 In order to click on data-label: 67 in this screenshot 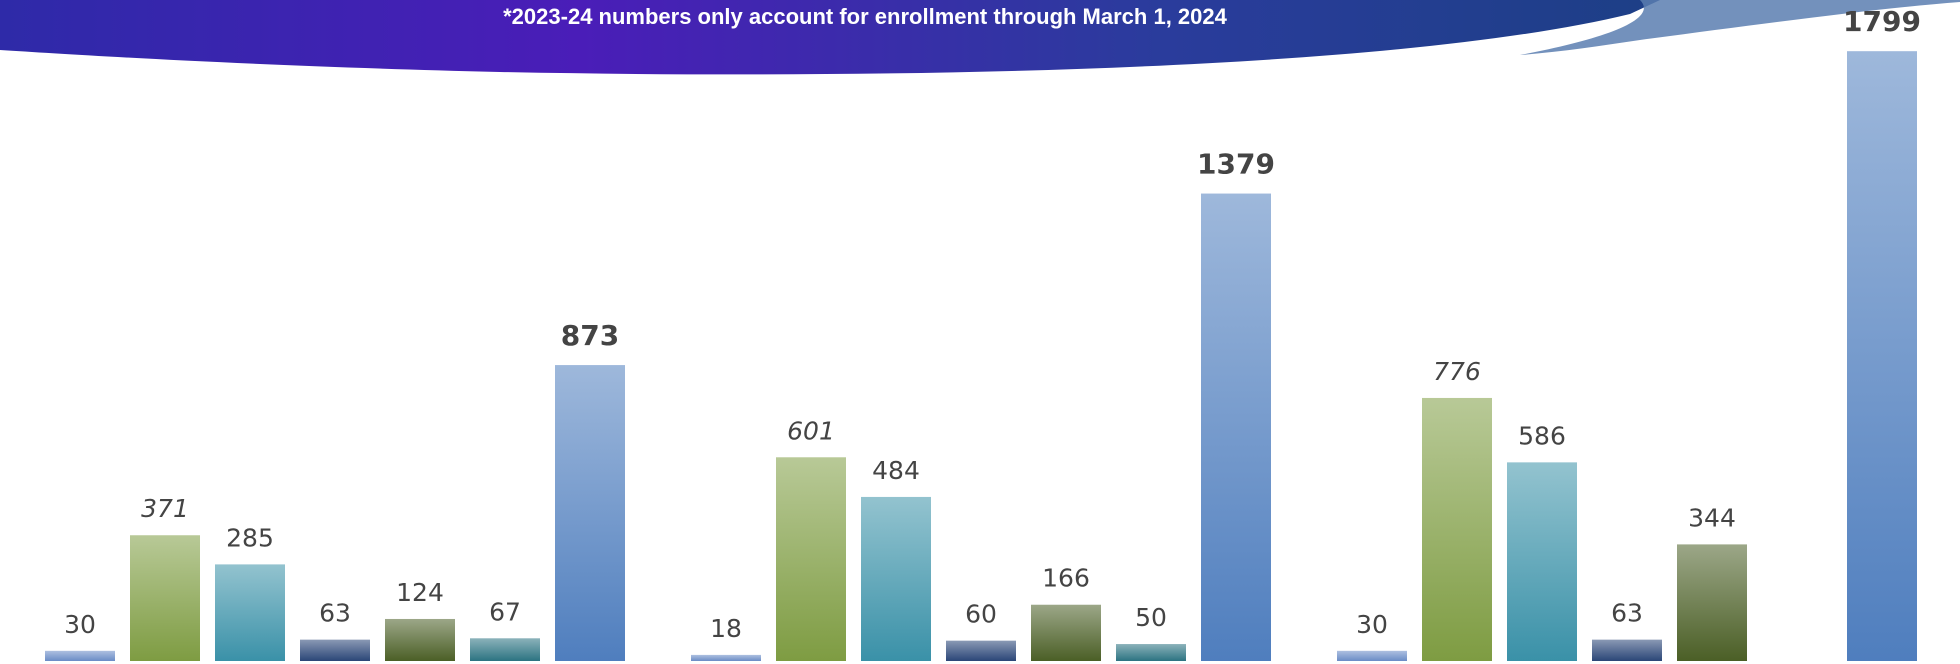, I will do `click(505, 611)`.